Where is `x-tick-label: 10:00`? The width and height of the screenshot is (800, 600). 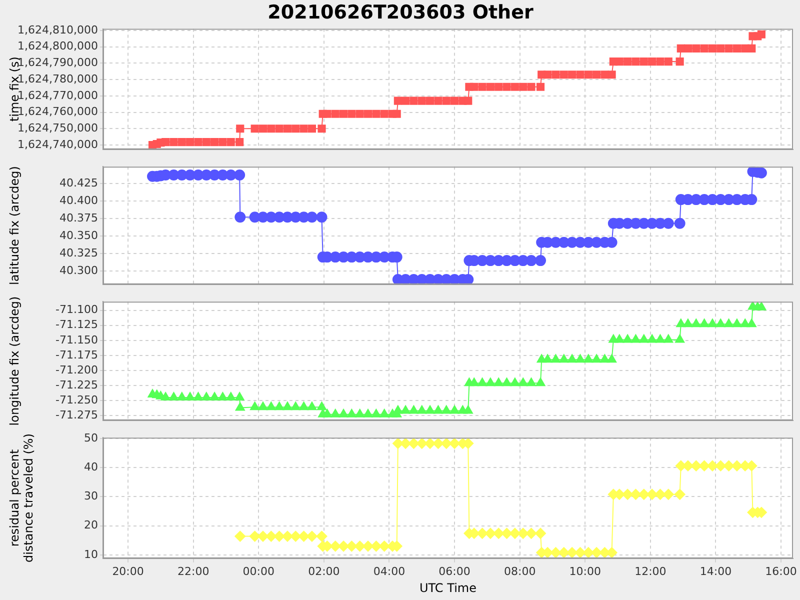
x-tick-label: 10:00 is located at coordinates (585, 571).